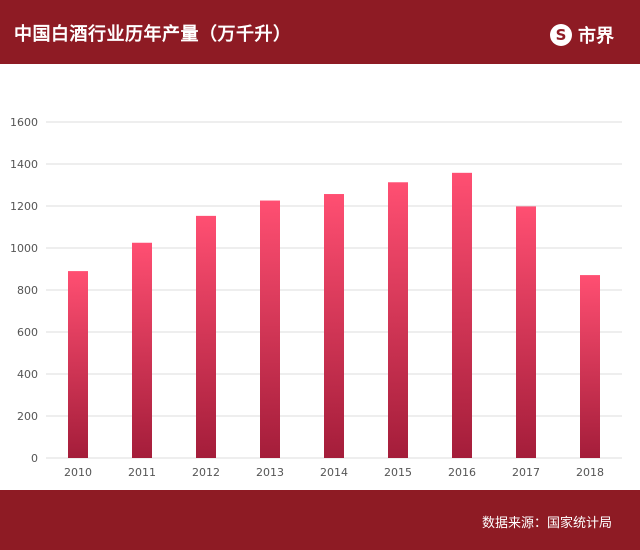  Describe the element at coordinates (27, 290) in the screenshot. I see `y-tick-label: 800` at that location.